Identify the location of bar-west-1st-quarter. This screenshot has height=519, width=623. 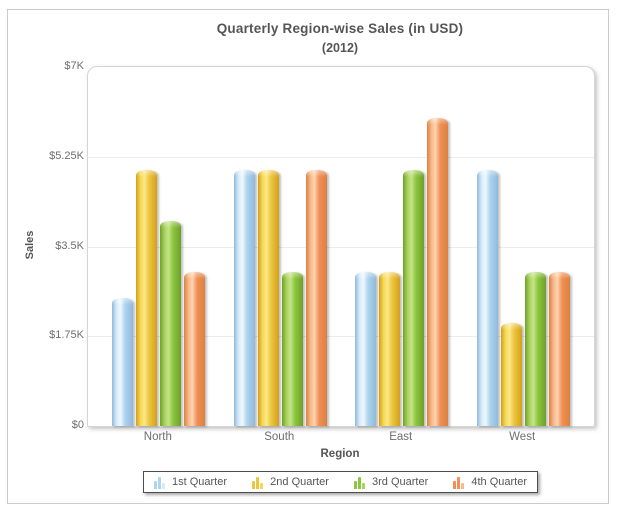
(487, 297).